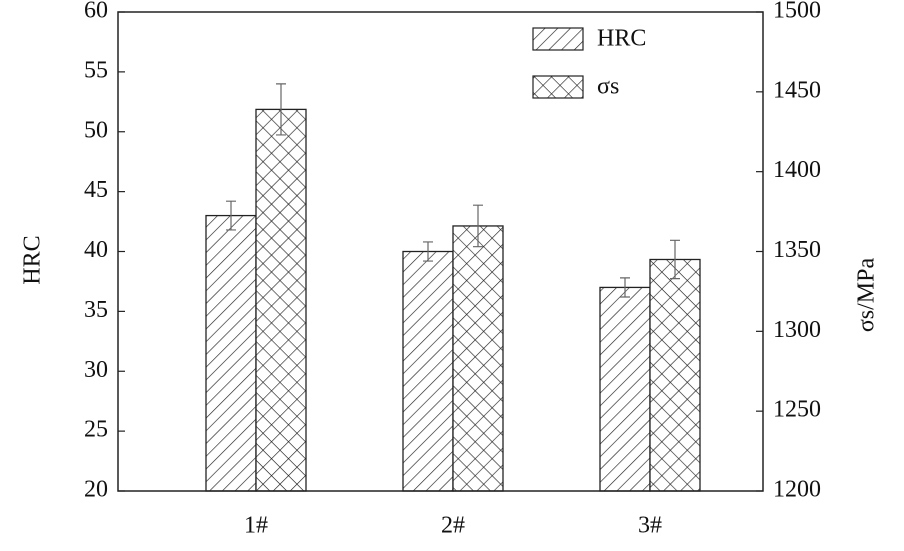 This screenshot has width=904, height=551. I want to click on x-tick-label: 3#, so click(650, 526).